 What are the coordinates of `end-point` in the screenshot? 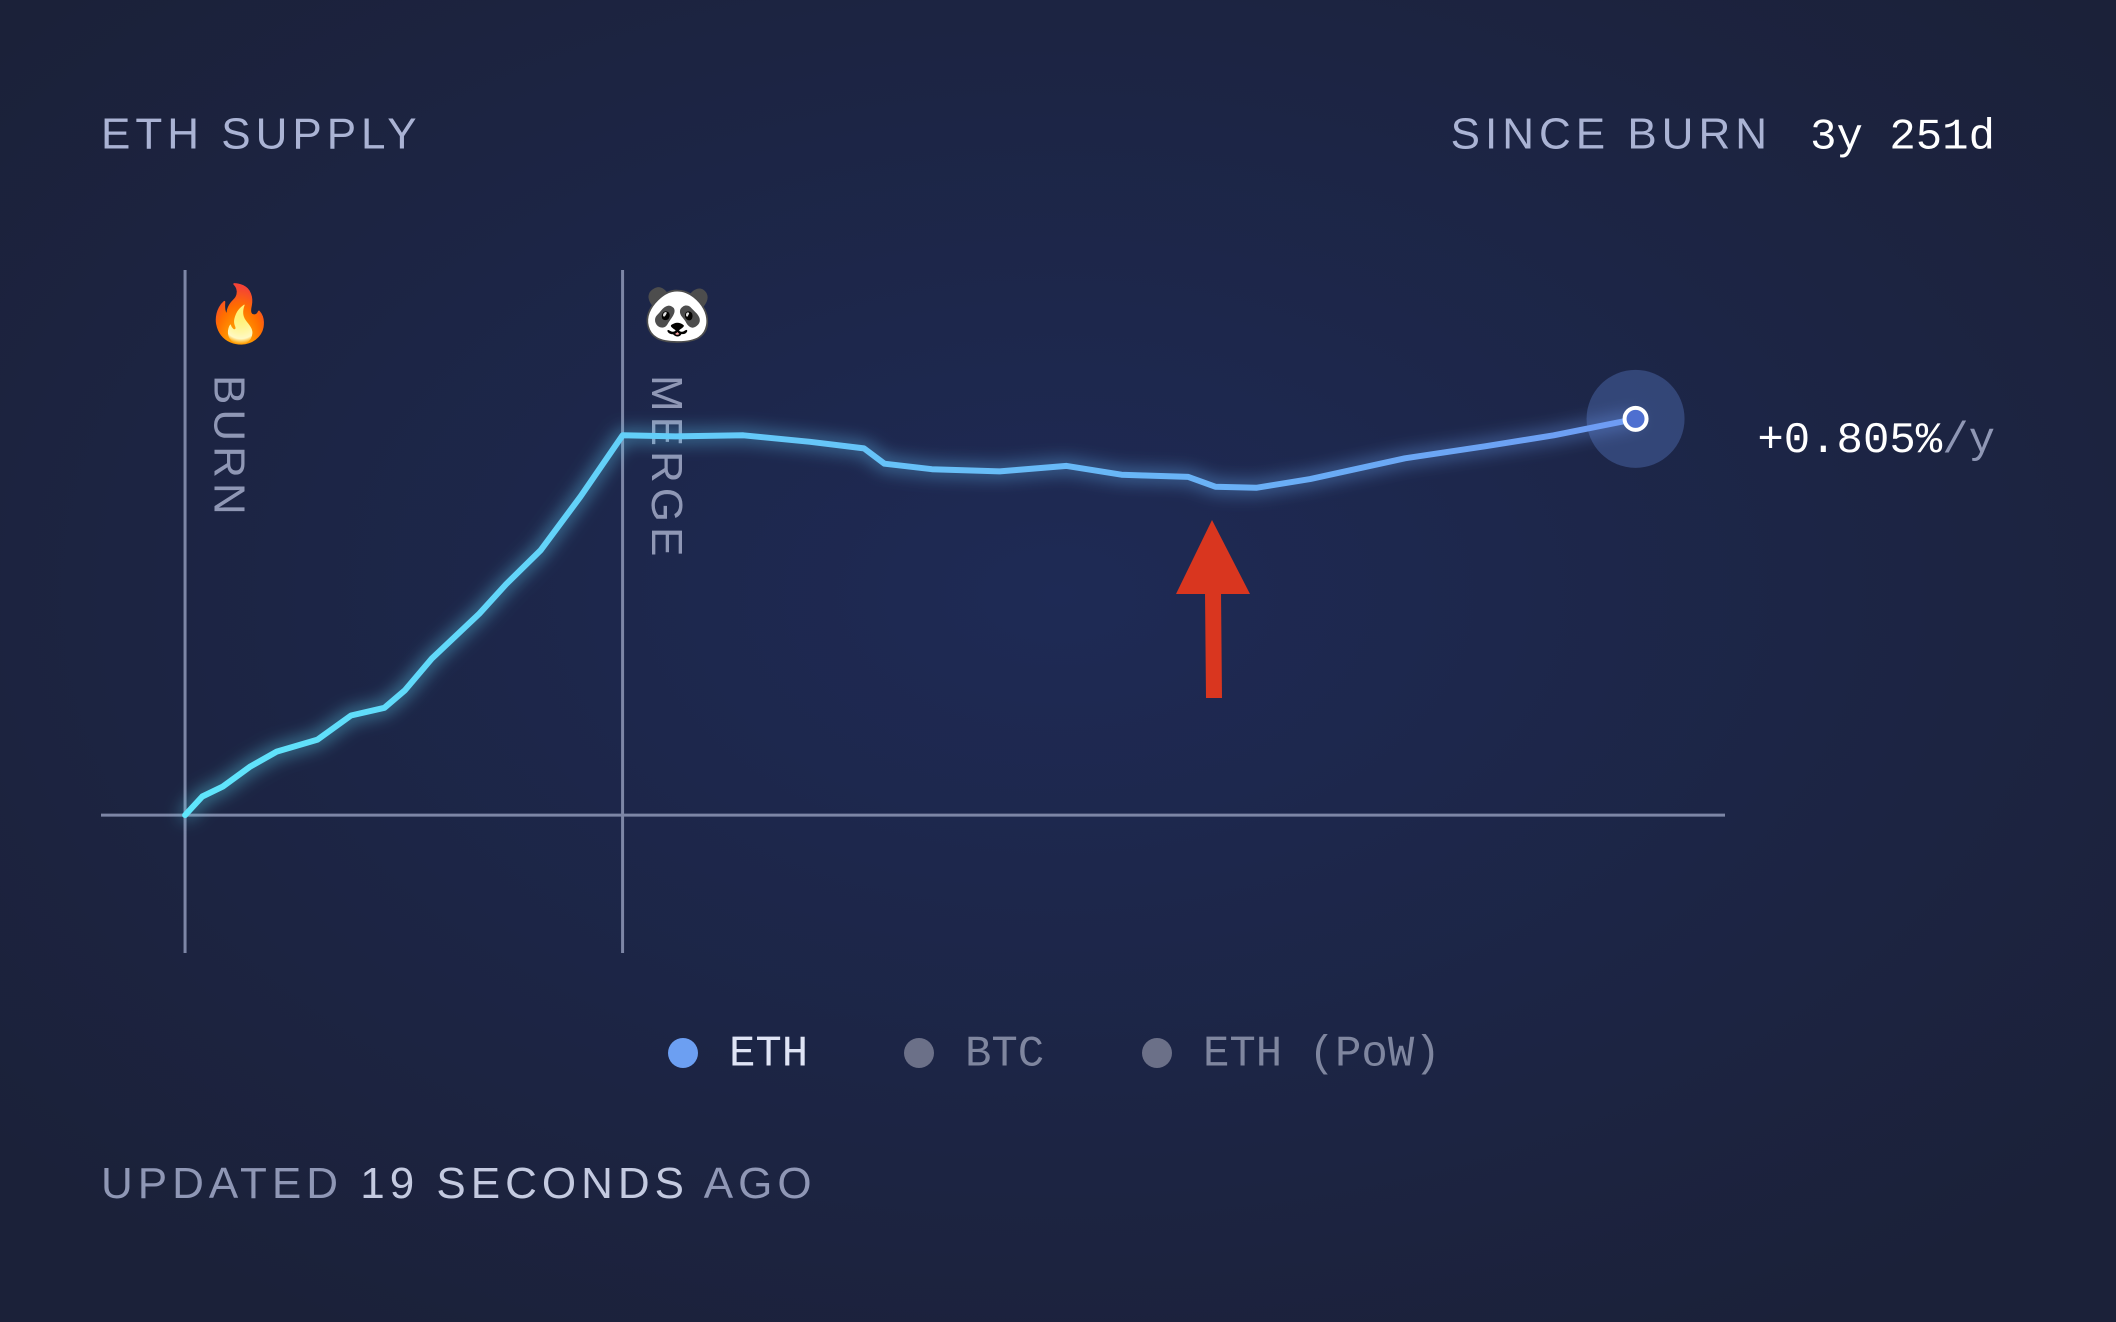 It's located at (1635, 418).